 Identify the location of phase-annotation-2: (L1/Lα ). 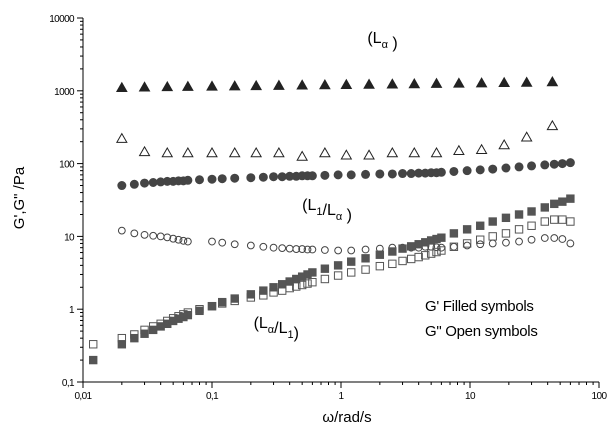
(327, 210).